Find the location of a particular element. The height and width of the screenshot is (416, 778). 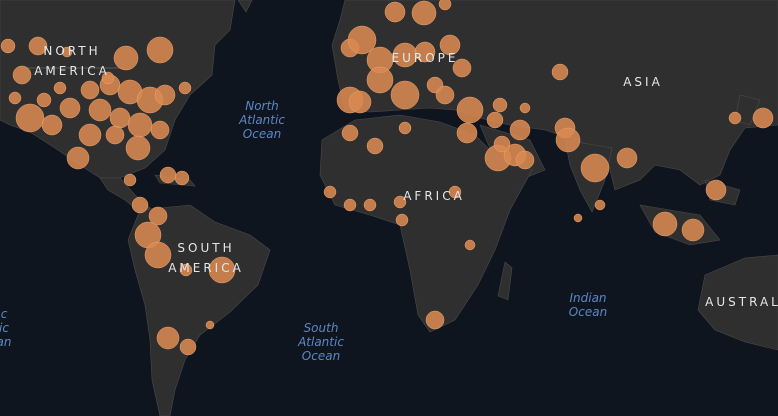

ocean-label: North is located at coordinates (262, 106).